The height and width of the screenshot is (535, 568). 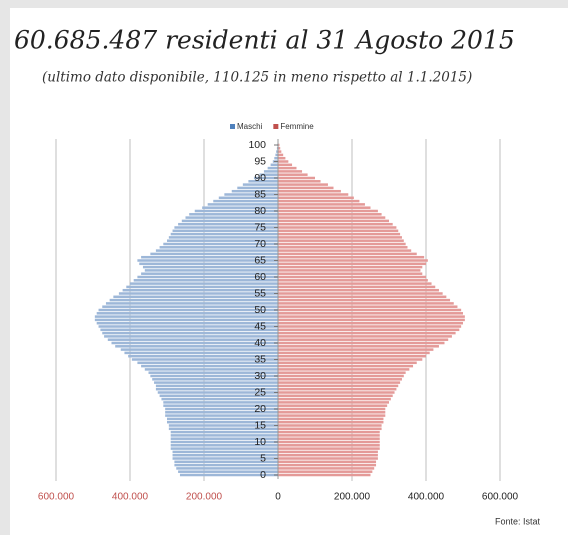 What do you see at coordinates (260, 343) in the screenshot?
I see `y-tick-label: 40` at bounding box center [260, 343].